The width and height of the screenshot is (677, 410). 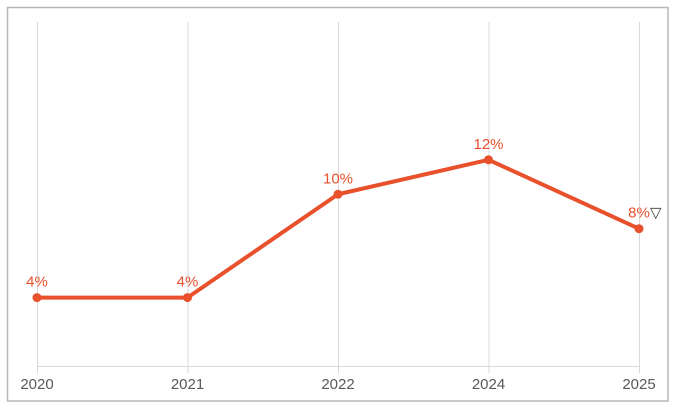 What do you see at coordinates (338, 178) in the screenshot?
I see `data-point-label: 10%` at bounding box center [338, 178].